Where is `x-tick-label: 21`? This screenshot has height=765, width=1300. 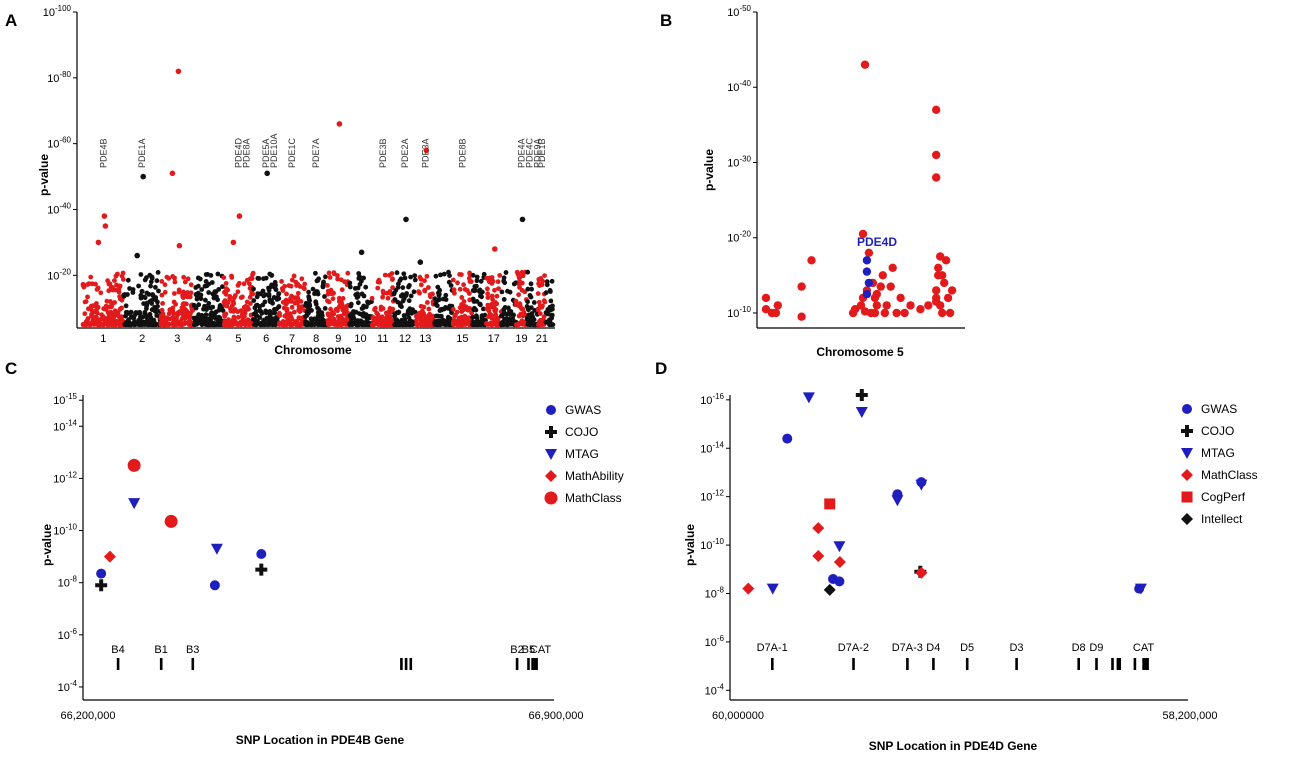 x-tick-label: 21 is located at coordinates (542, 339).